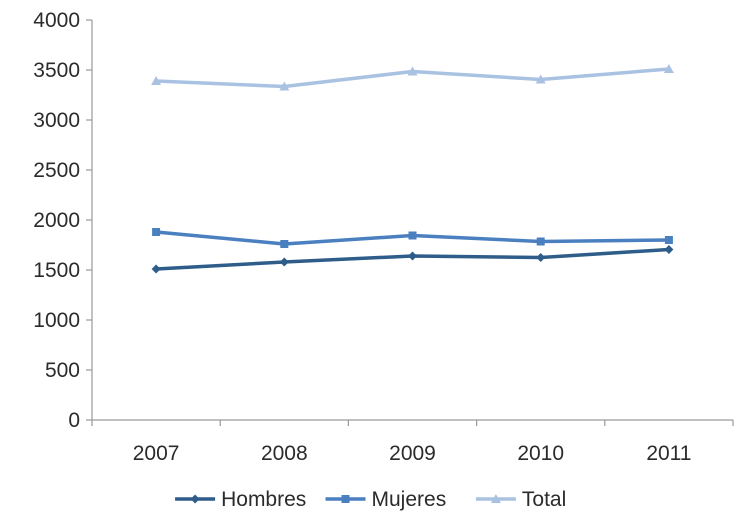 This screenshot has width=753, height=518. What do you see at coordinates (56, 120) in the screenshot?
I see `y-tick-label: 3000` at bounding box center [56, 120].